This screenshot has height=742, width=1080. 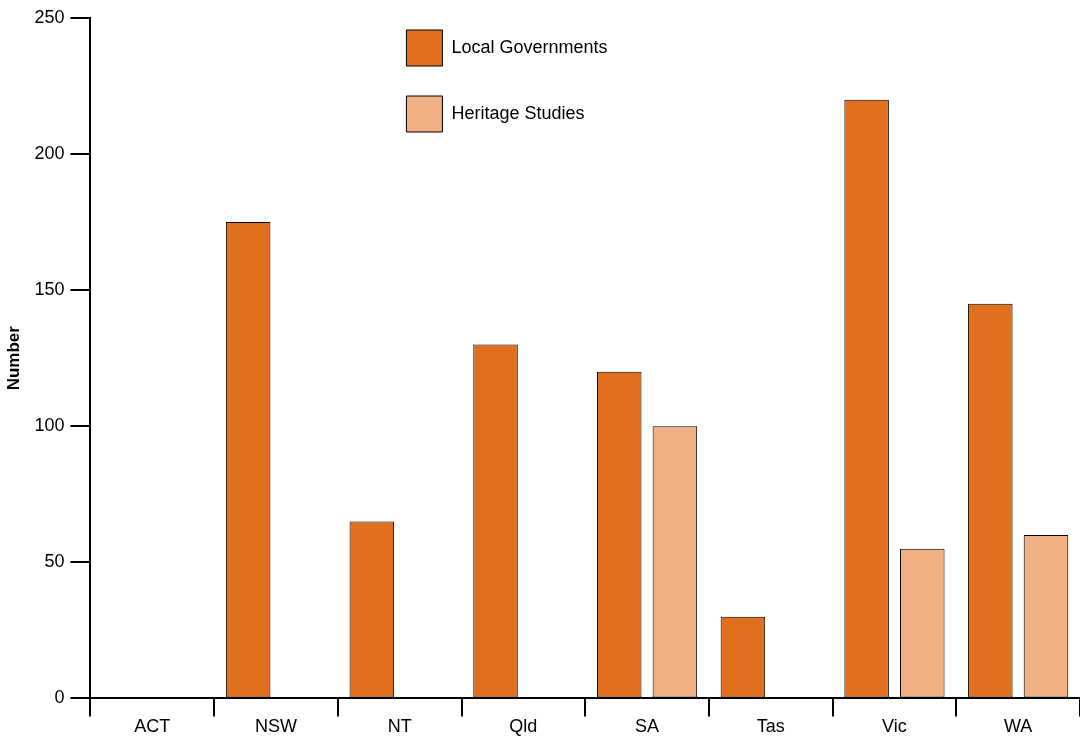 What do you see at coordinates (523, 726) in the screenshot?
I see `x-tick-label: Qld` at bounding box center [523, 726].